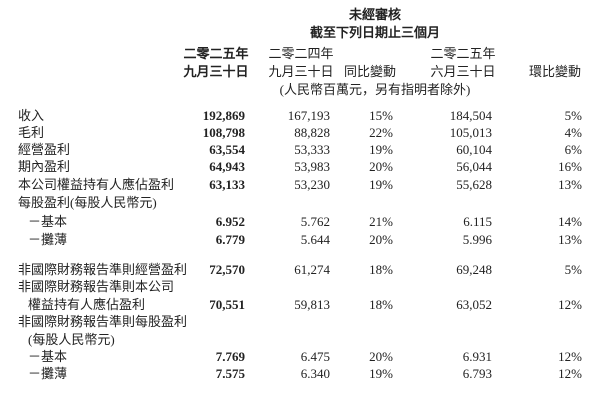  I want to click on table-row: －攤薄 7.575 6.340 19% 6.793 12%, so click(300, 373).